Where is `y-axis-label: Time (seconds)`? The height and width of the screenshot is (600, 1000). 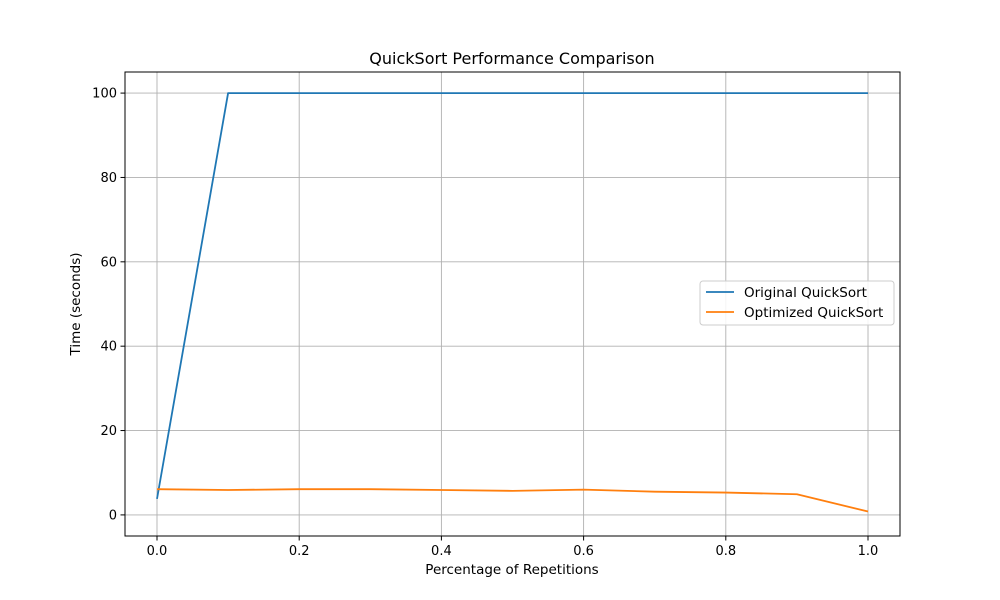 y-axis-label: Time (seconds) is located at coordinates (76, 304).